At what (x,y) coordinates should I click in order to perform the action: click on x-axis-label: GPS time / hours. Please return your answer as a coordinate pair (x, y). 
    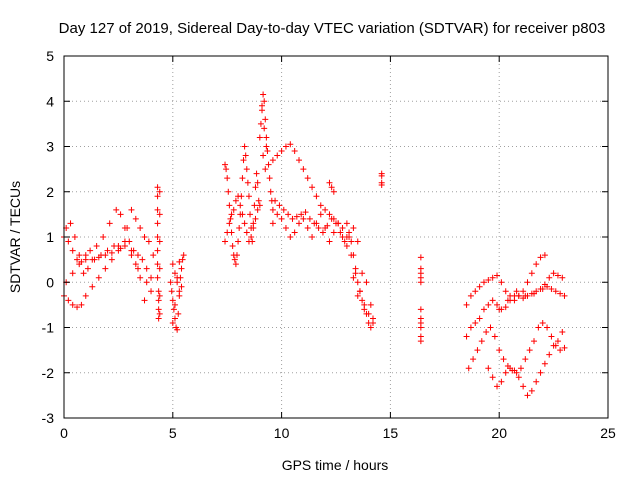
    Looking at the image, I should click on (335, 465).